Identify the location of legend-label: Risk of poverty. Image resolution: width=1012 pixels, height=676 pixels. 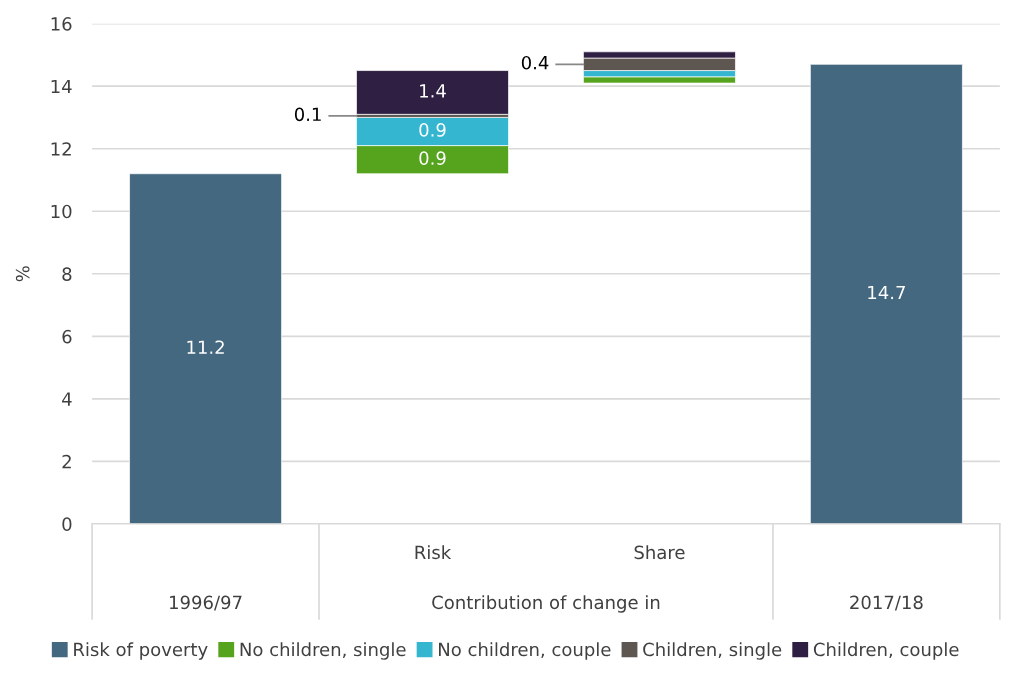
(141, 651).